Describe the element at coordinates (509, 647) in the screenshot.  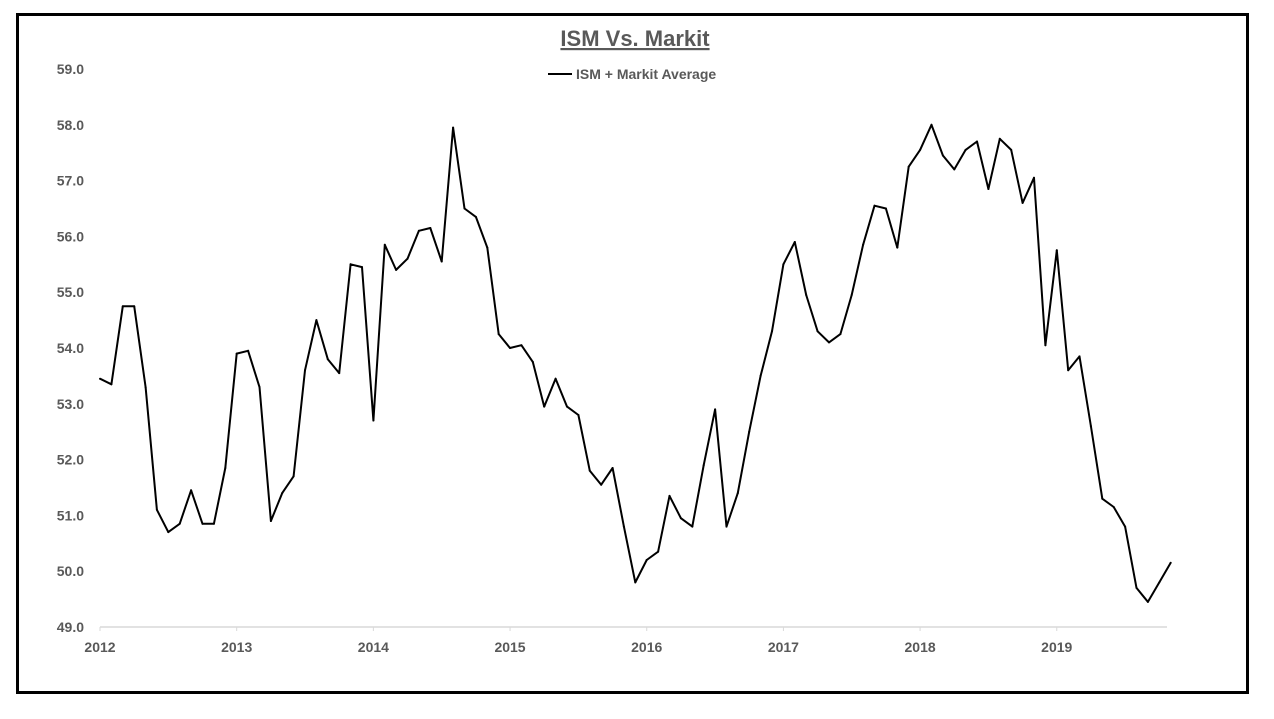
I see `x-tick-label: 2015` at that location.